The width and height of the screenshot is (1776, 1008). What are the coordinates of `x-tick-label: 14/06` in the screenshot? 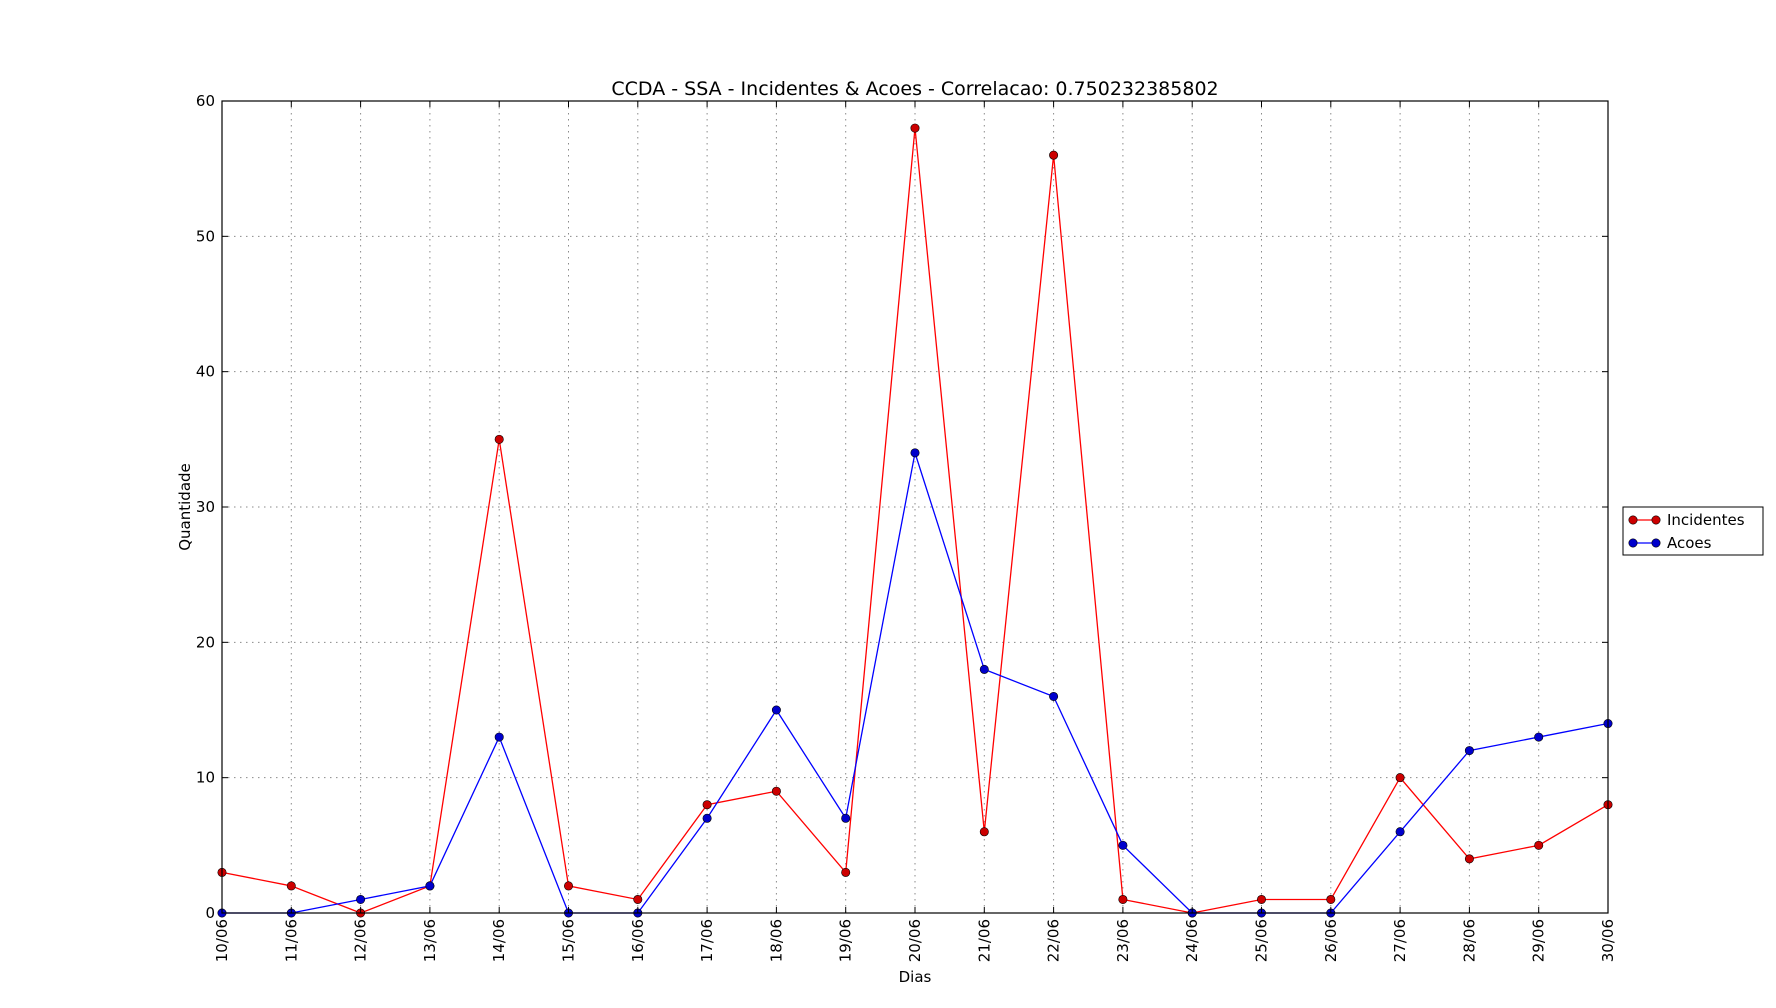 It's located at (499, 940).